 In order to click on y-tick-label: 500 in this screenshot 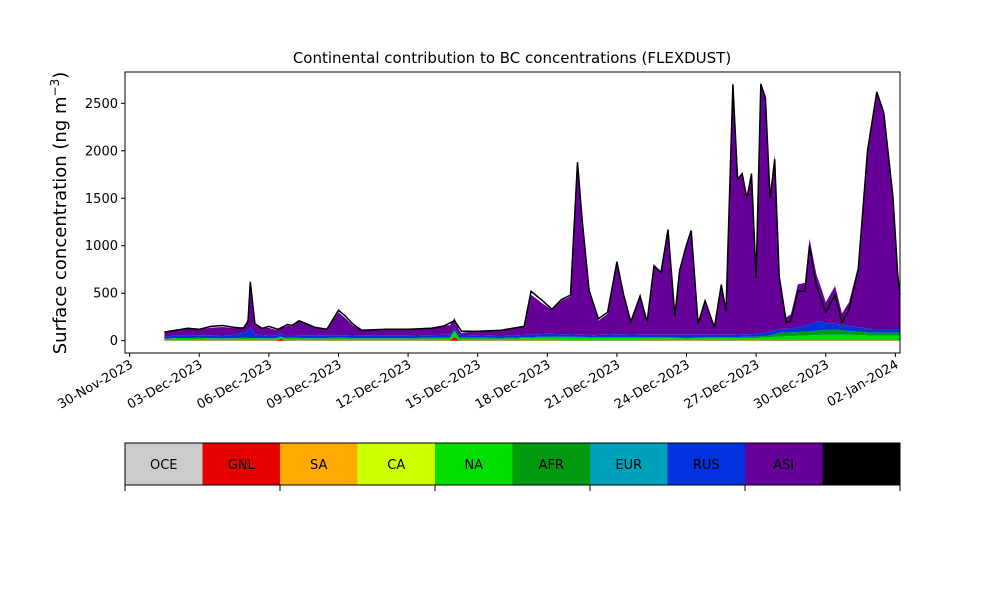, I will do `click(105, 294)`.